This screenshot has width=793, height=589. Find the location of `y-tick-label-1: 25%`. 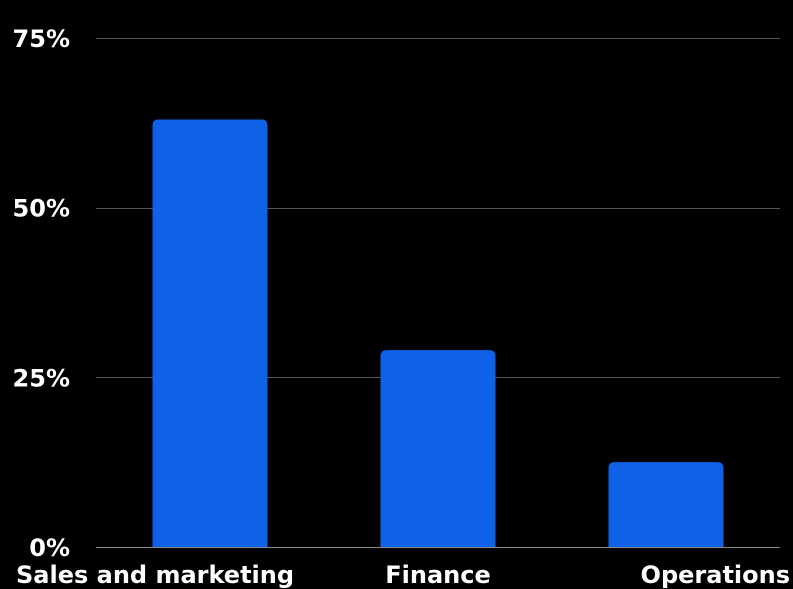

y-tick-label-1: 25% is located at coordinates (41, 378).